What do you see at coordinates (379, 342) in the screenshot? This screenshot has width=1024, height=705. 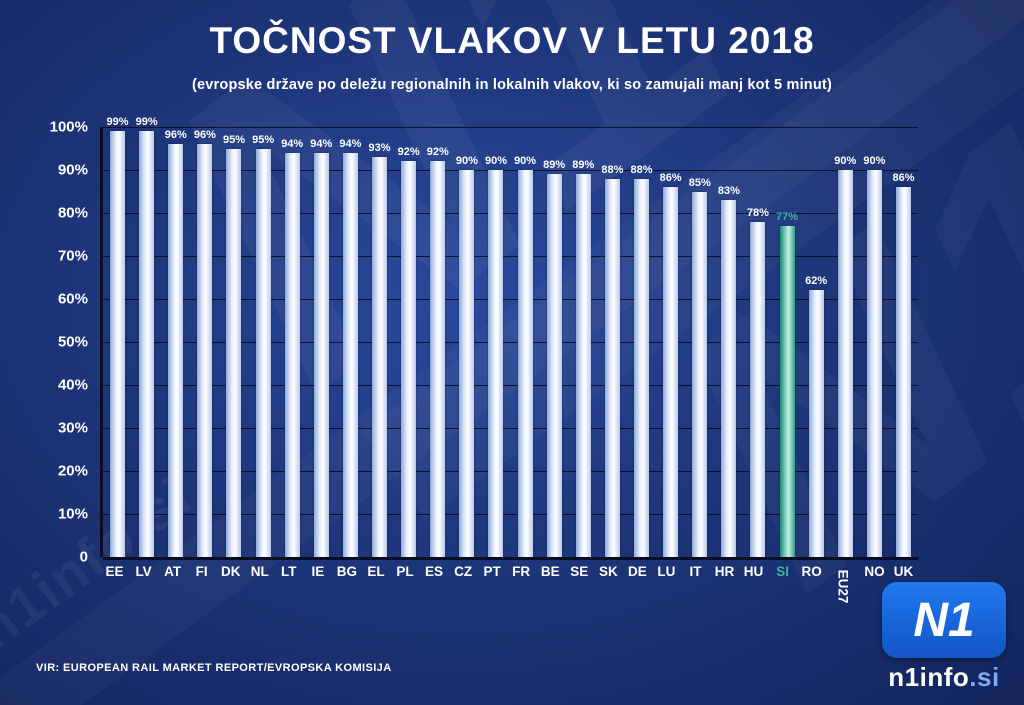 I see `bar-column-EL: 93%` at bounding box center [379, 342].